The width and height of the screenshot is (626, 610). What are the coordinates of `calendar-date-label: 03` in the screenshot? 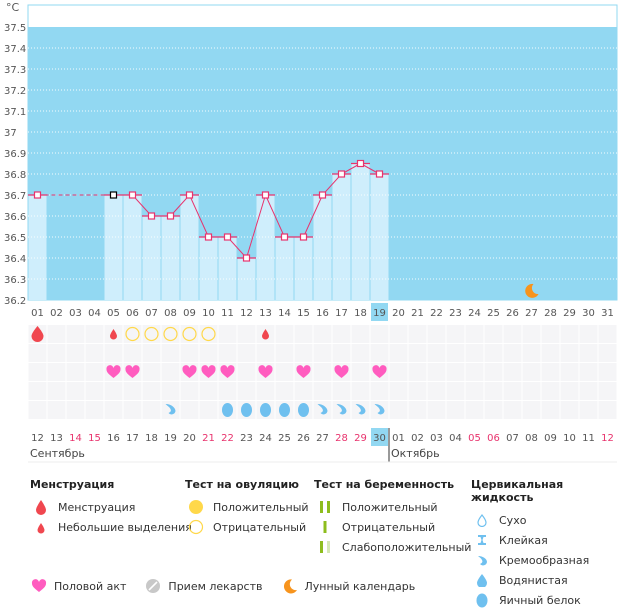 It's located at (436, 438).